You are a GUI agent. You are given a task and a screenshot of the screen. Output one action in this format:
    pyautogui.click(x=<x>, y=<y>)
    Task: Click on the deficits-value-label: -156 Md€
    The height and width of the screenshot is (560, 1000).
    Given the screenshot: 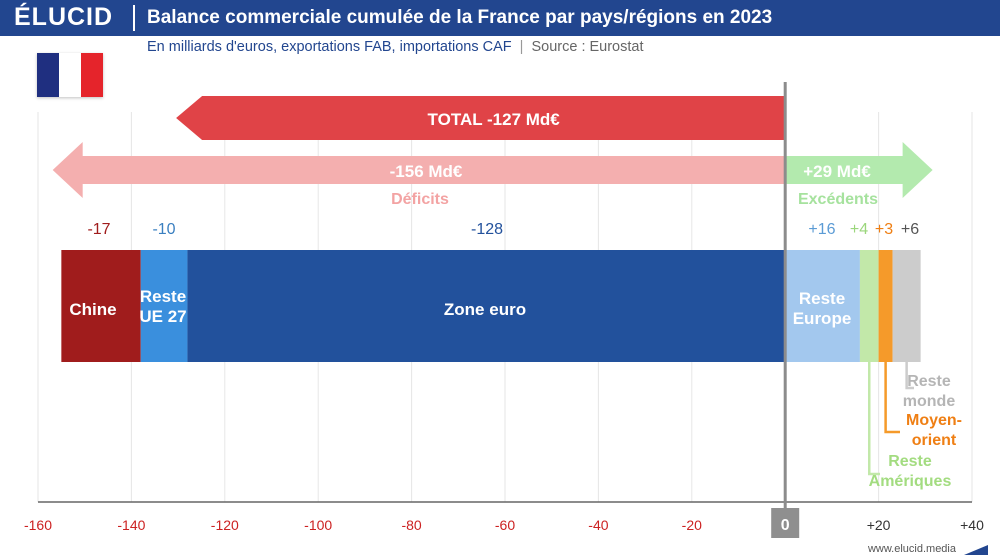 What is the action you would take?
    pyautogui.click(x=426, y=171)
    